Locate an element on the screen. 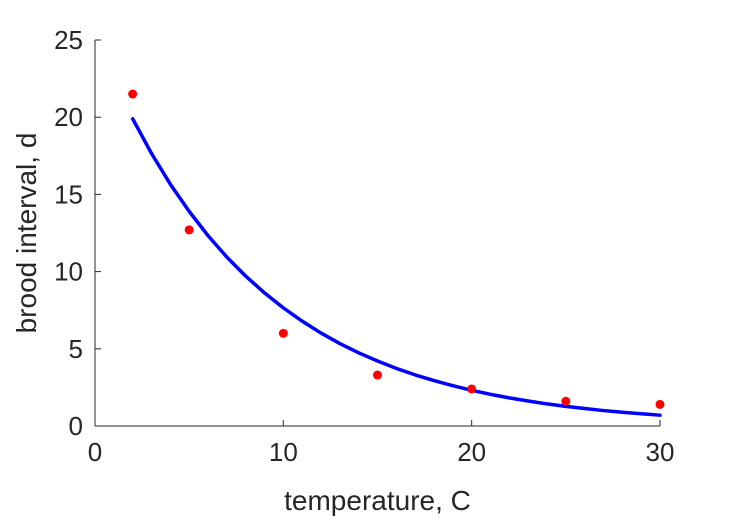  x-tick-label: 30 is located at coordinates (660, 452).